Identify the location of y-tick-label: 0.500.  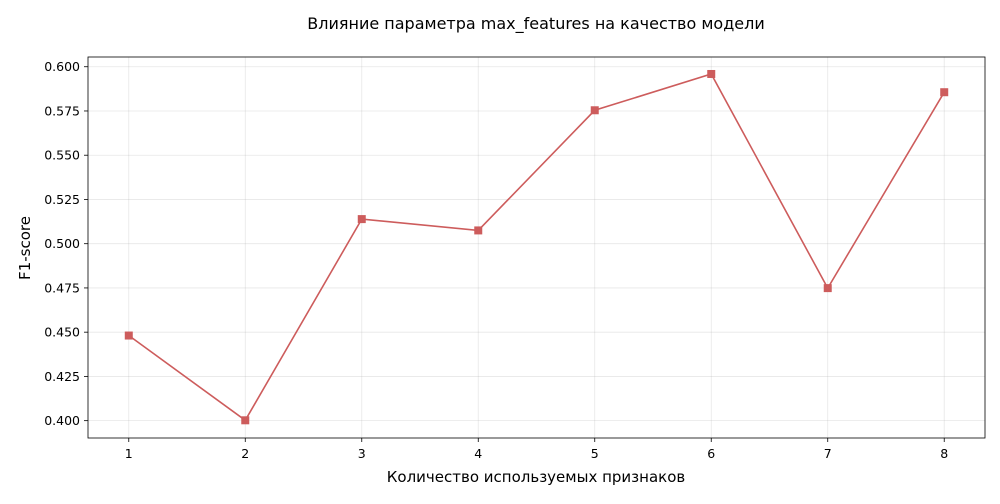
(62, 243).